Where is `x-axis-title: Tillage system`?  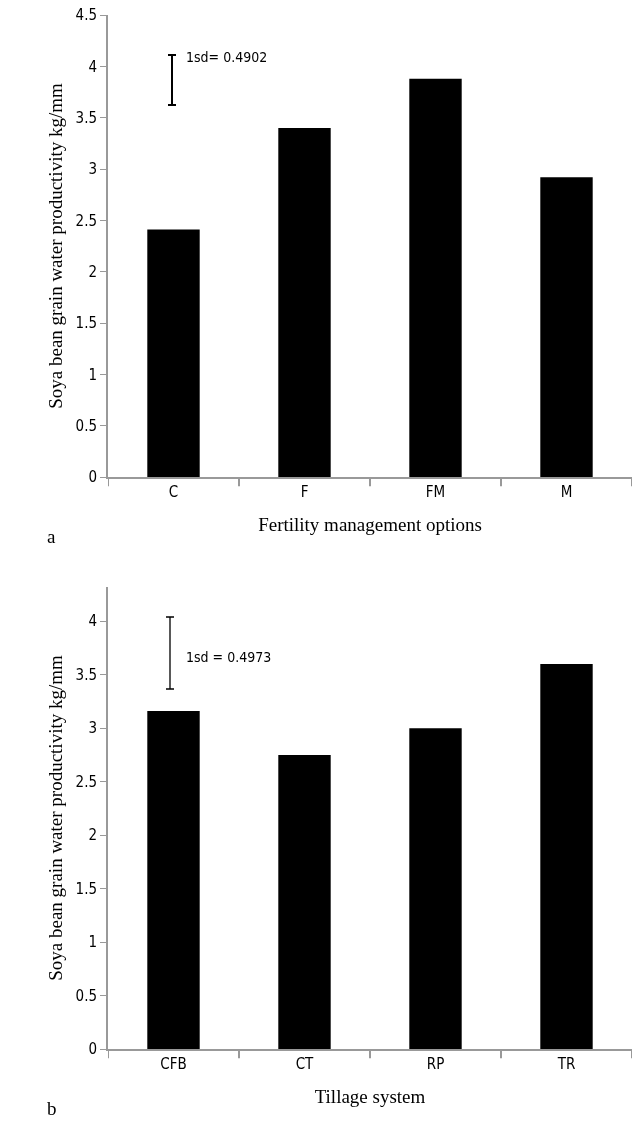 x-axis-title: Tillage system is located at coordinates (370, 1097).